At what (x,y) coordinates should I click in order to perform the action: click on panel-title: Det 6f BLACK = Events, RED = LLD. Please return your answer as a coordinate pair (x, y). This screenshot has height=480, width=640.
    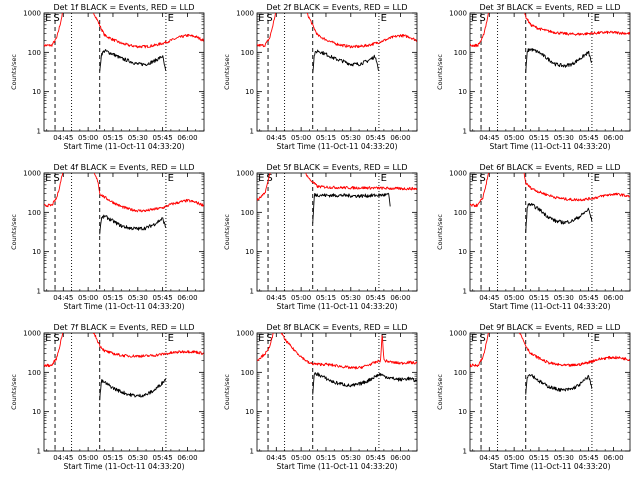
    Looking at the image, I should click on (549, 167).